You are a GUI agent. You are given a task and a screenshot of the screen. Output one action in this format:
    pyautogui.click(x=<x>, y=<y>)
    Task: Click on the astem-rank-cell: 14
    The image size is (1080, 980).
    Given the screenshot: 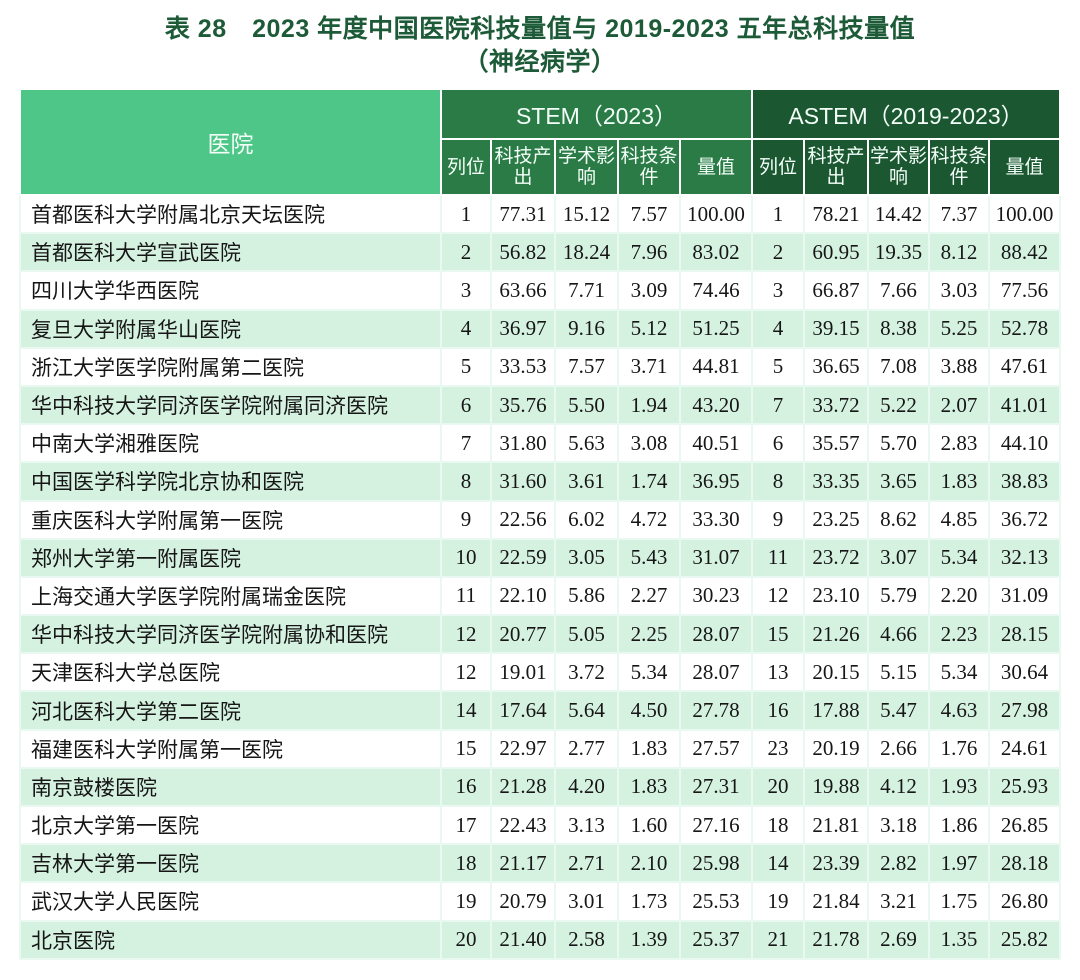 What is the action you would take?
    pyautogui.click(x=777, y=863)
    